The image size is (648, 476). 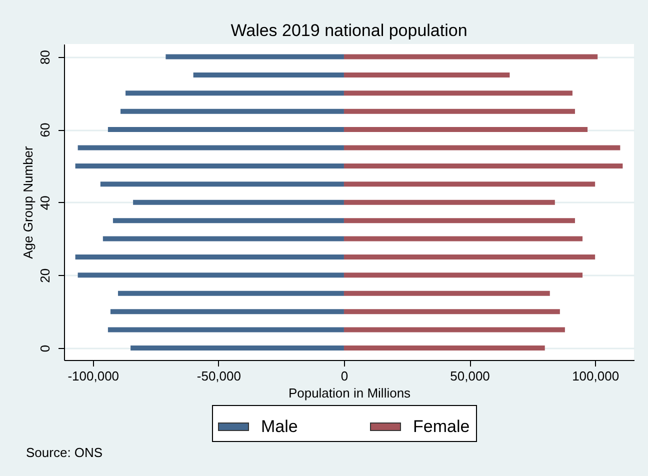 I want to click on x-tick-label: -100,000, so click(x=94, y=376).